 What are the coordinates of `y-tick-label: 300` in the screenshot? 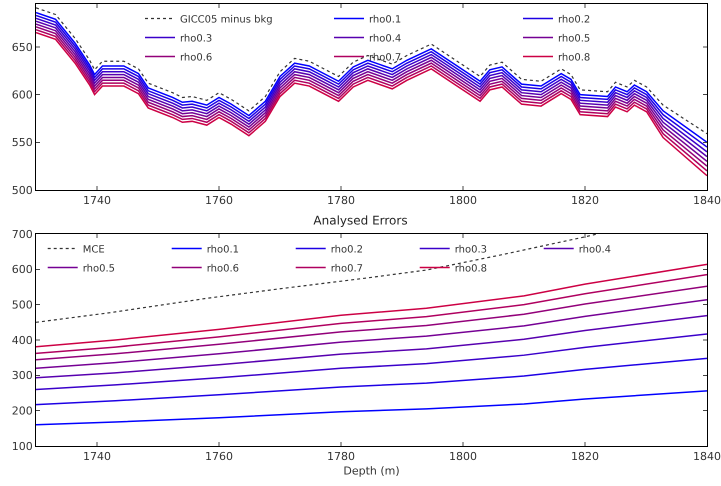 It's located at (22, 375).